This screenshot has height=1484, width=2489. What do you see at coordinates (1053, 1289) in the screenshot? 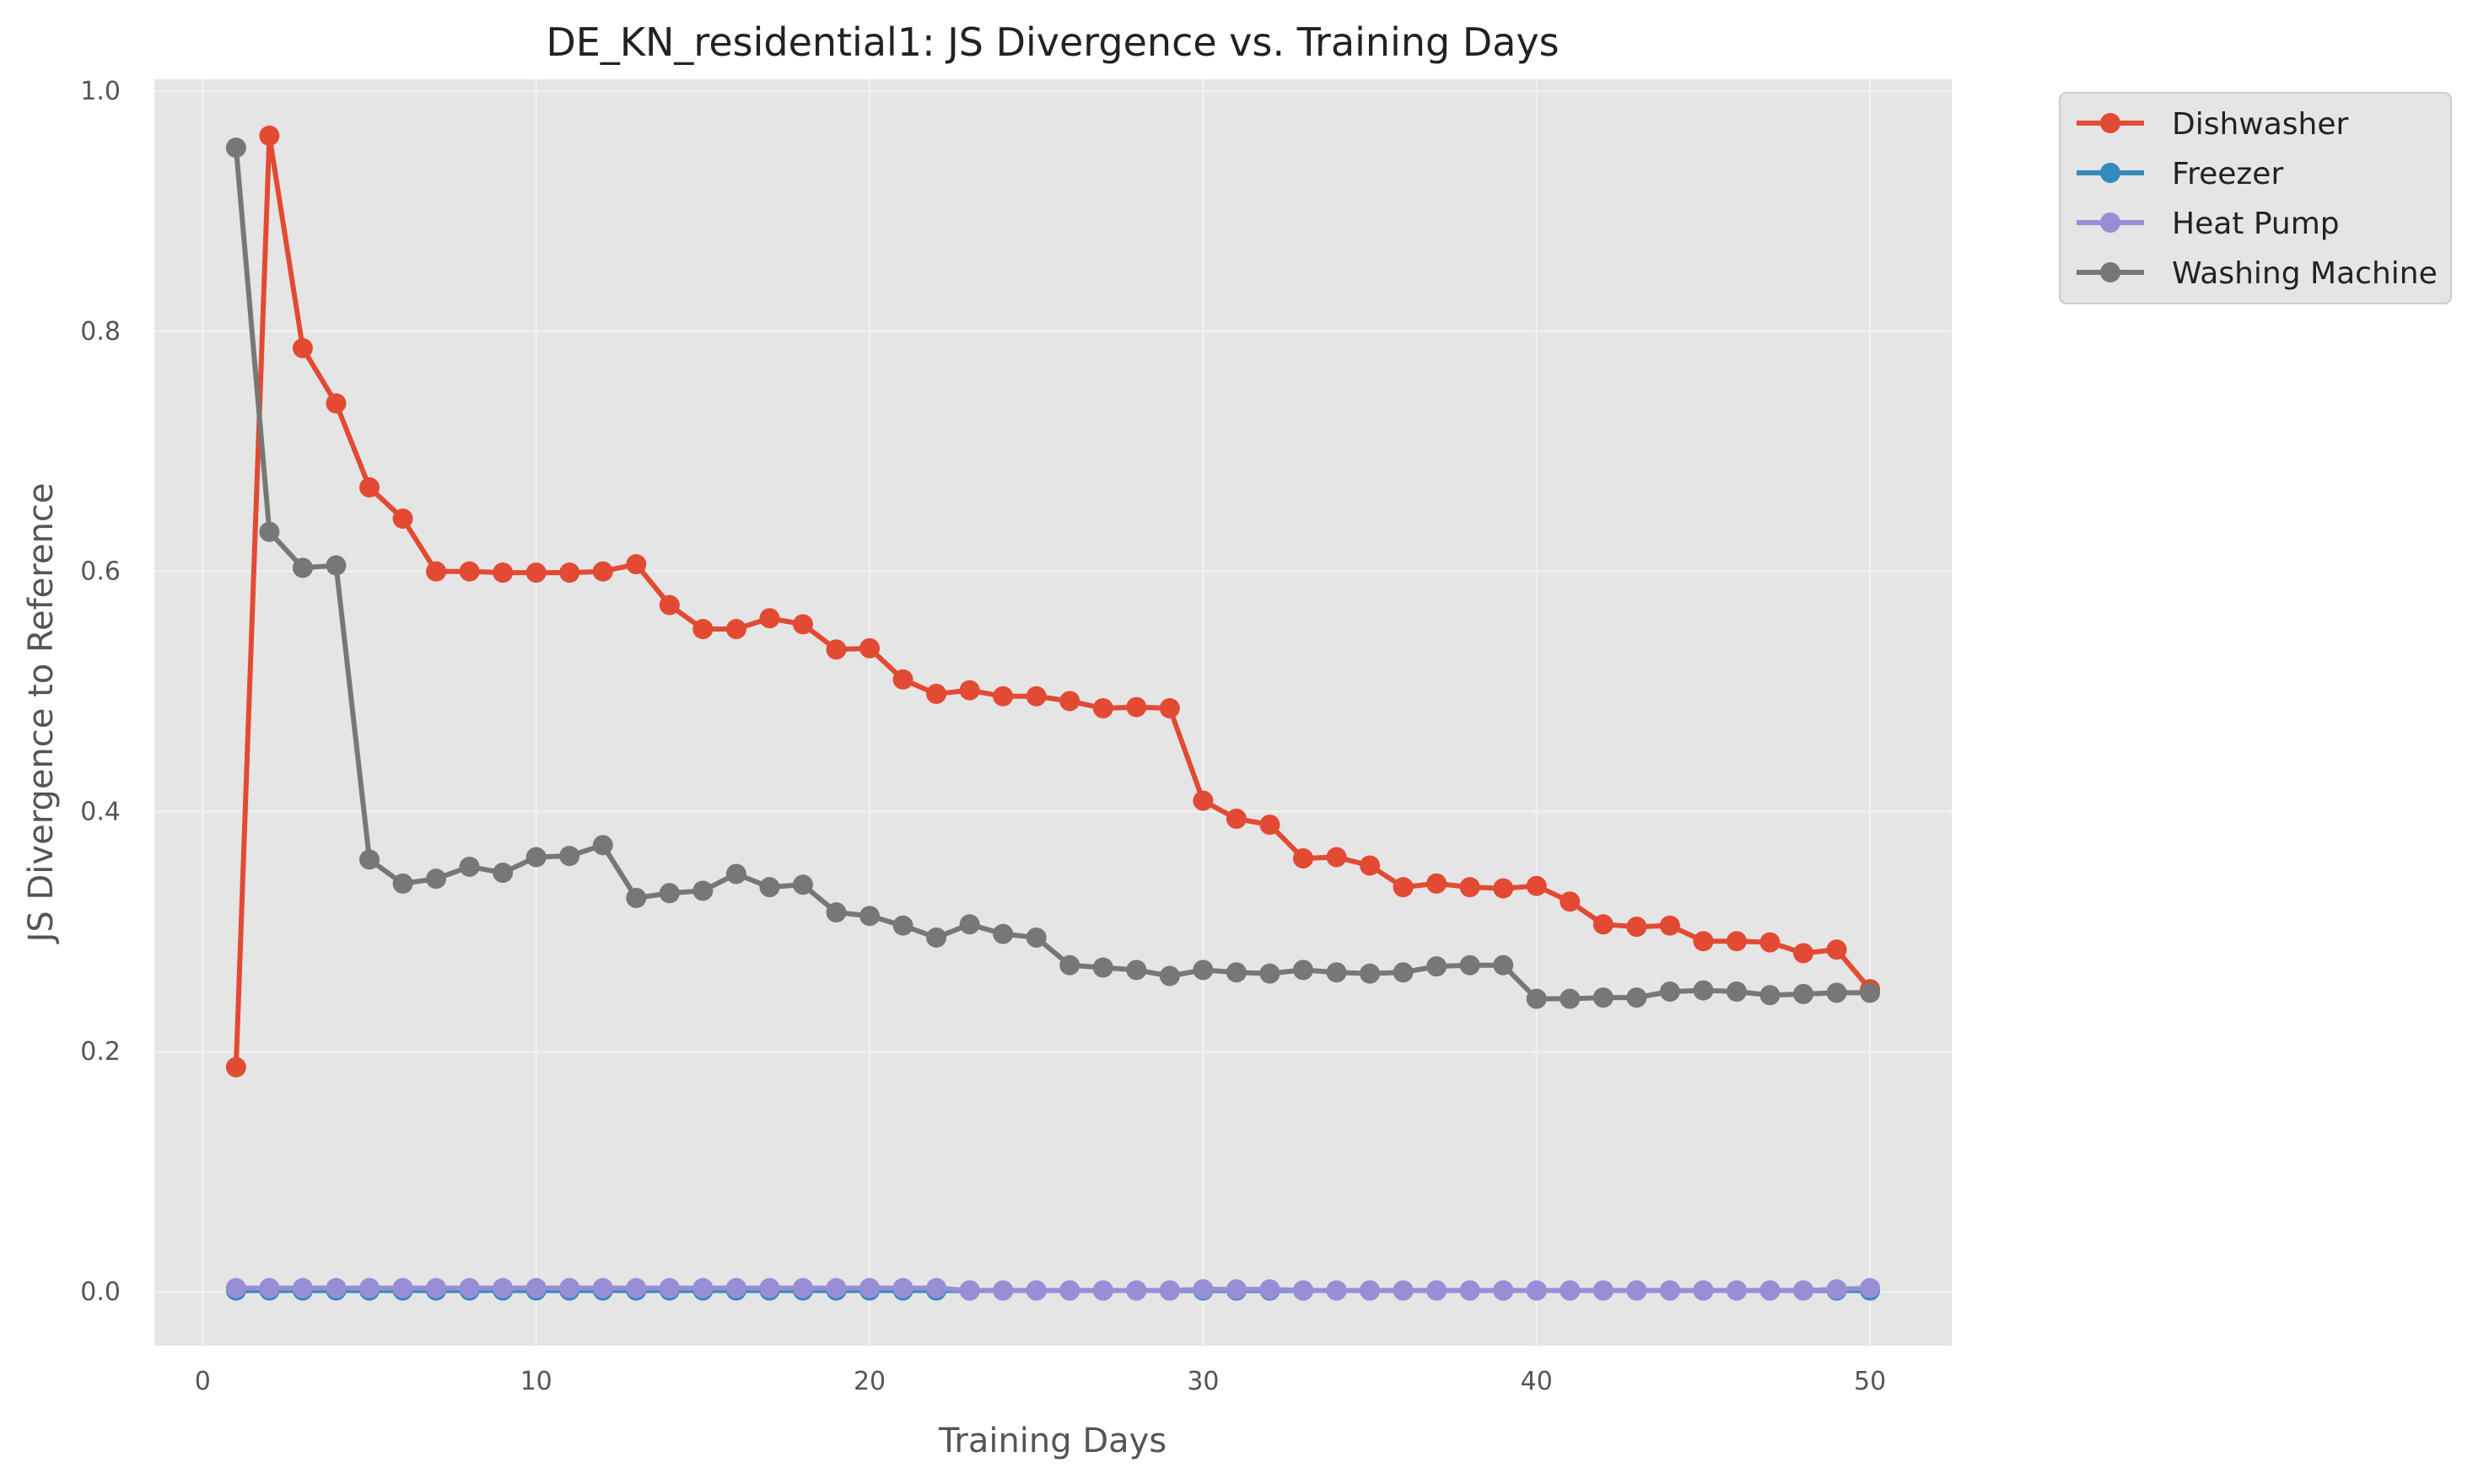
I see `series-heat-pump` at bounding box center [1053, 1289].